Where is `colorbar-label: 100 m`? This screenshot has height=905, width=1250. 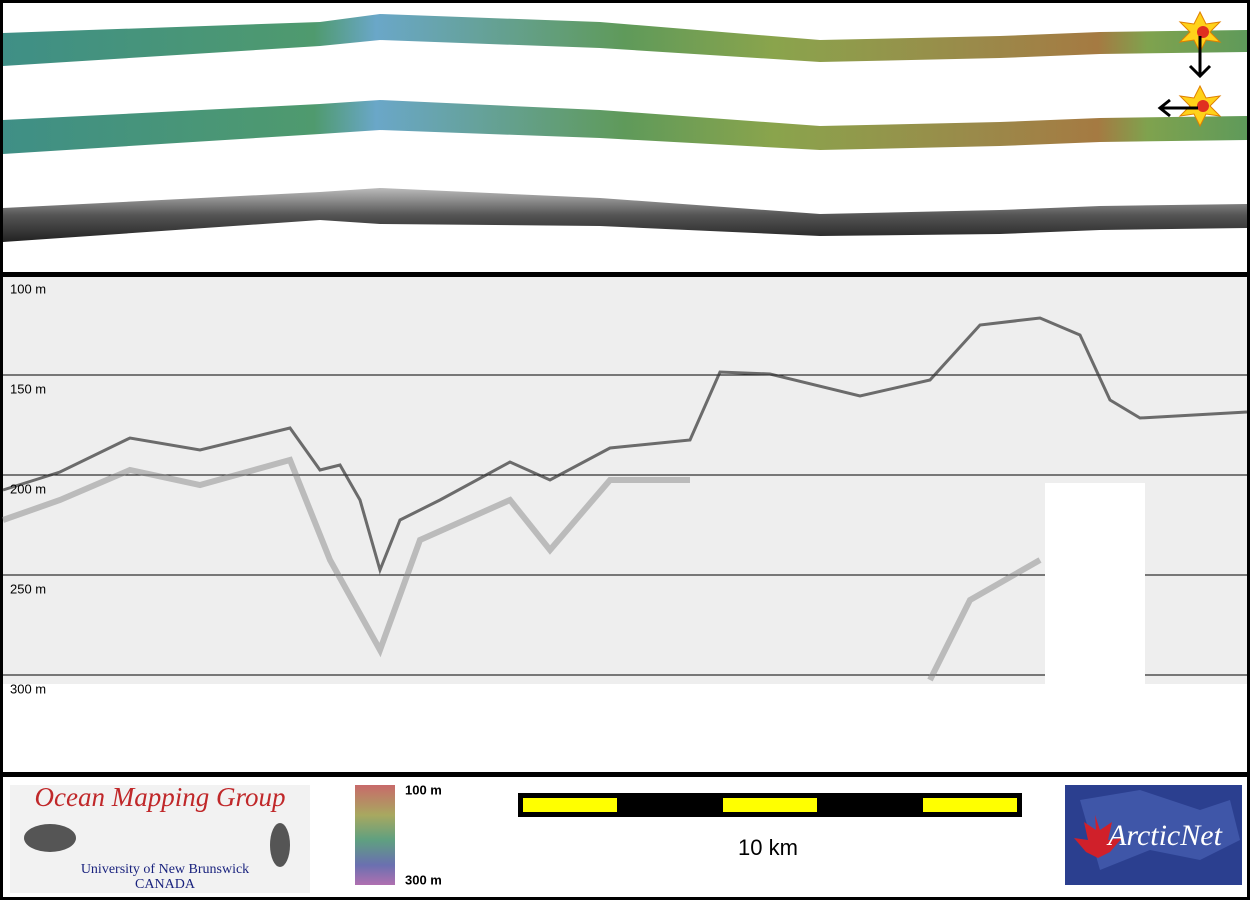 colorbar-label: 100 m is located at coordinates (423, 789).